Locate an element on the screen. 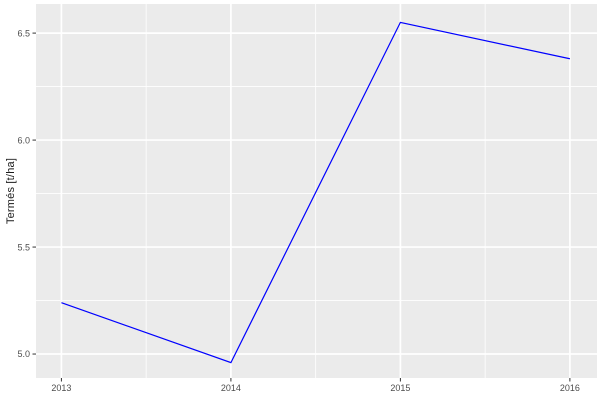 The width and height of the screenshot is (600, 400). y-tick-label: 5.5 is located at coordinates (23, 247).